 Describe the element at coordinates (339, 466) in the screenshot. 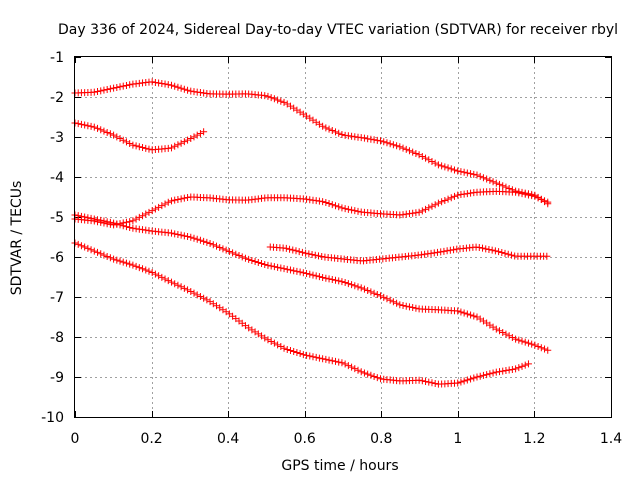

I see `x-axis-title: GPS time / hours` at that location.